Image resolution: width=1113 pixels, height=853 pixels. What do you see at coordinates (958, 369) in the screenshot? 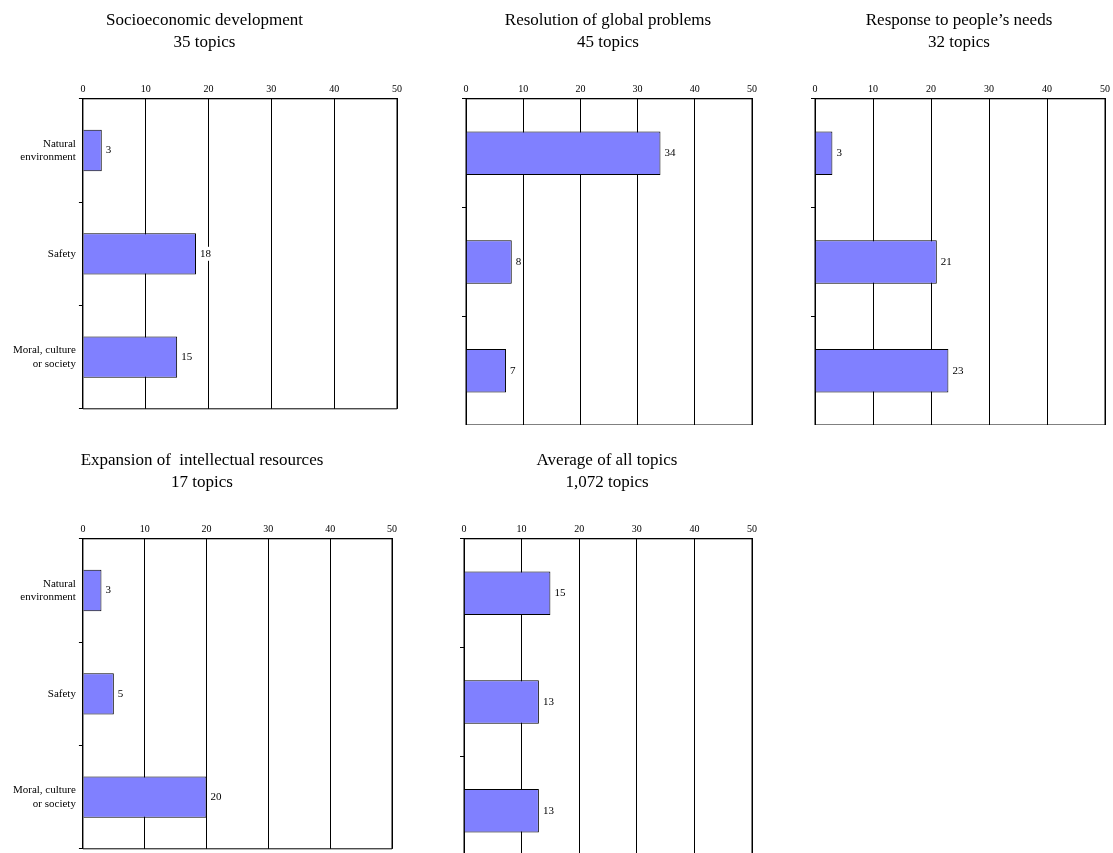
I see `data-label: 23` at bounding box center [958, 369].